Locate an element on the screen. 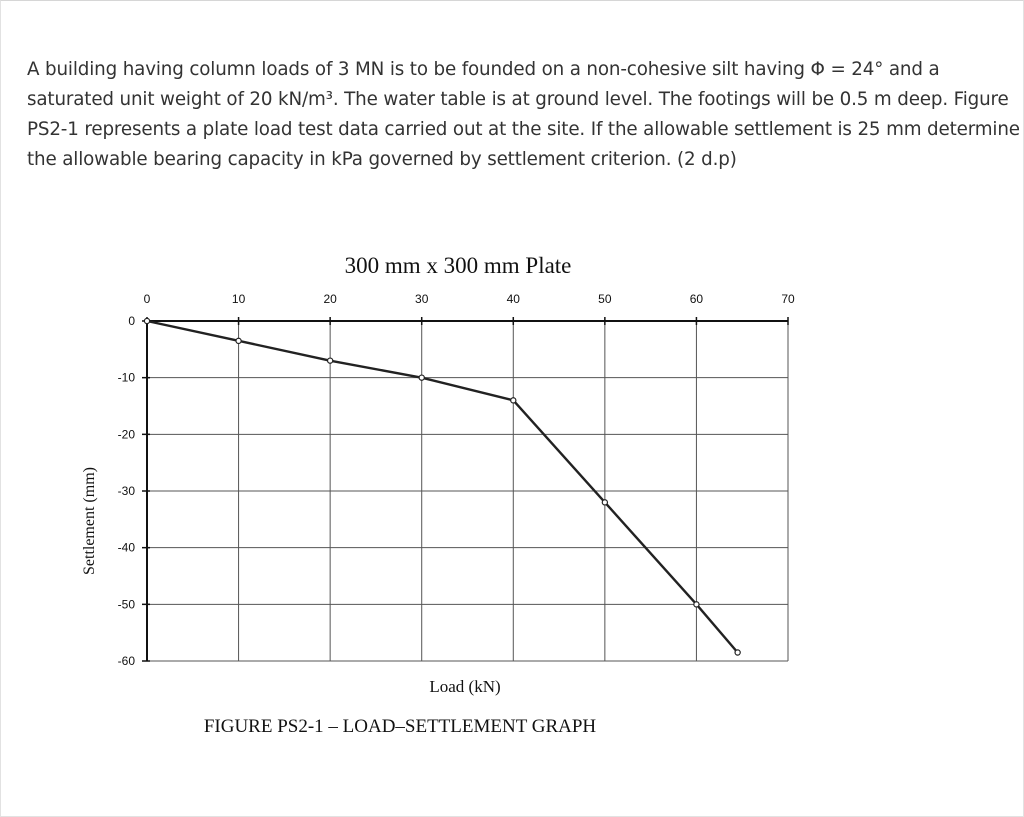 This screenshot has width=1024, height=817. x-tick-label: 10 is located at coordinates (239, 299).